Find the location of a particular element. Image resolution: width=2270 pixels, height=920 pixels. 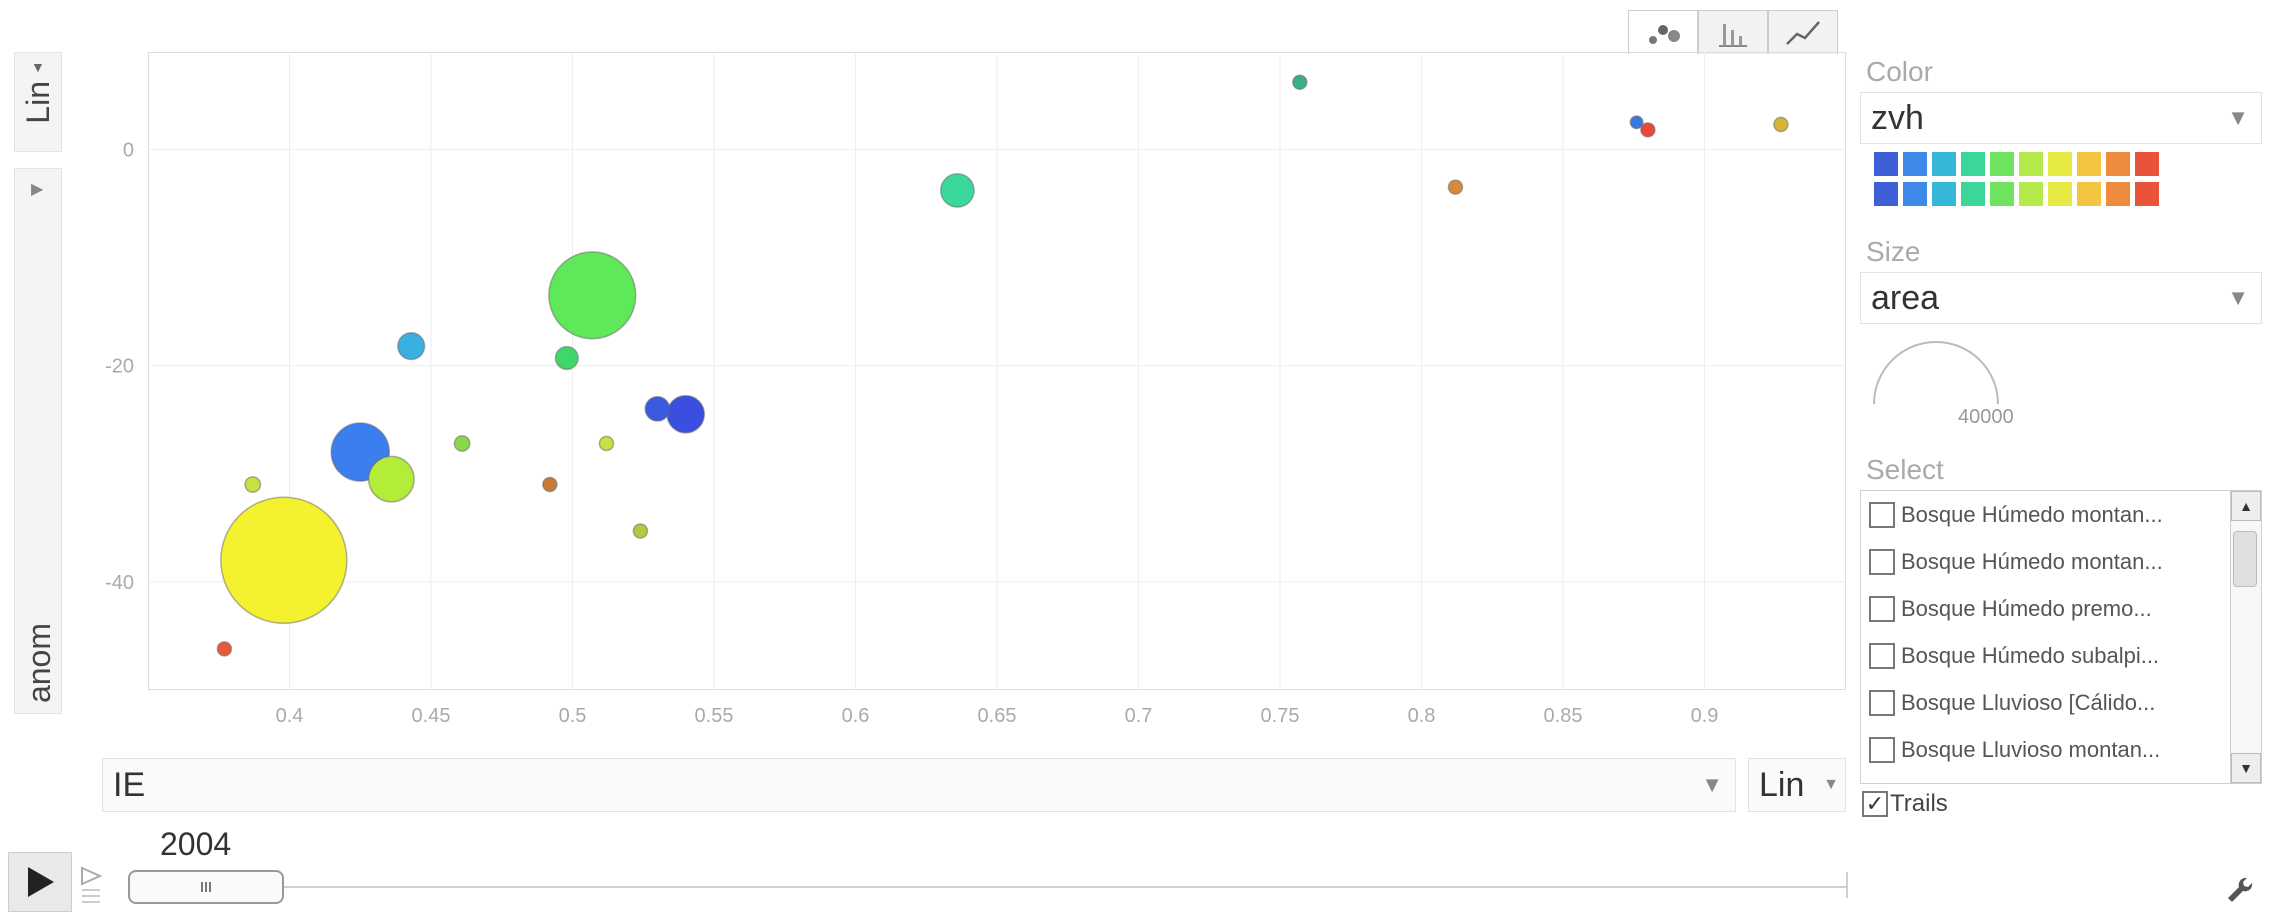

bubble-chart-tab is located at coordinates (1663, 32).